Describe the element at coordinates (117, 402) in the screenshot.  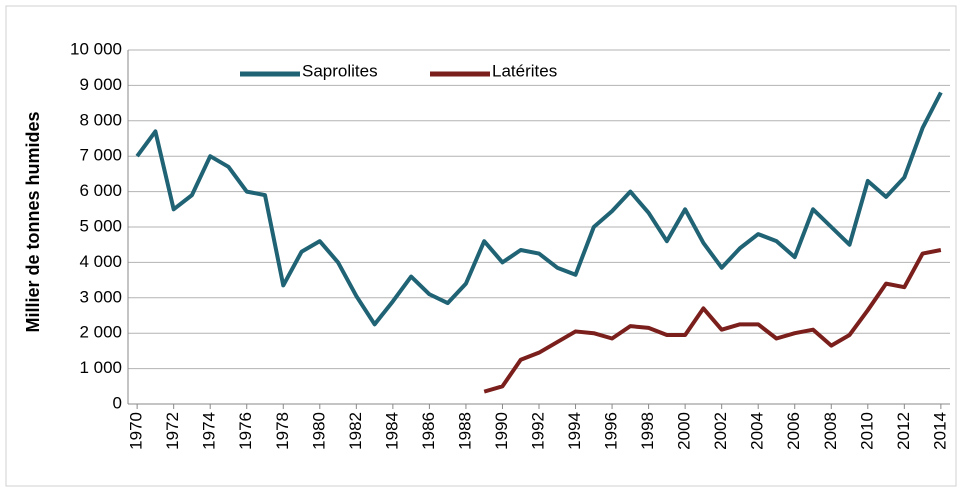
I see `y-tick-label: 0` at that location.